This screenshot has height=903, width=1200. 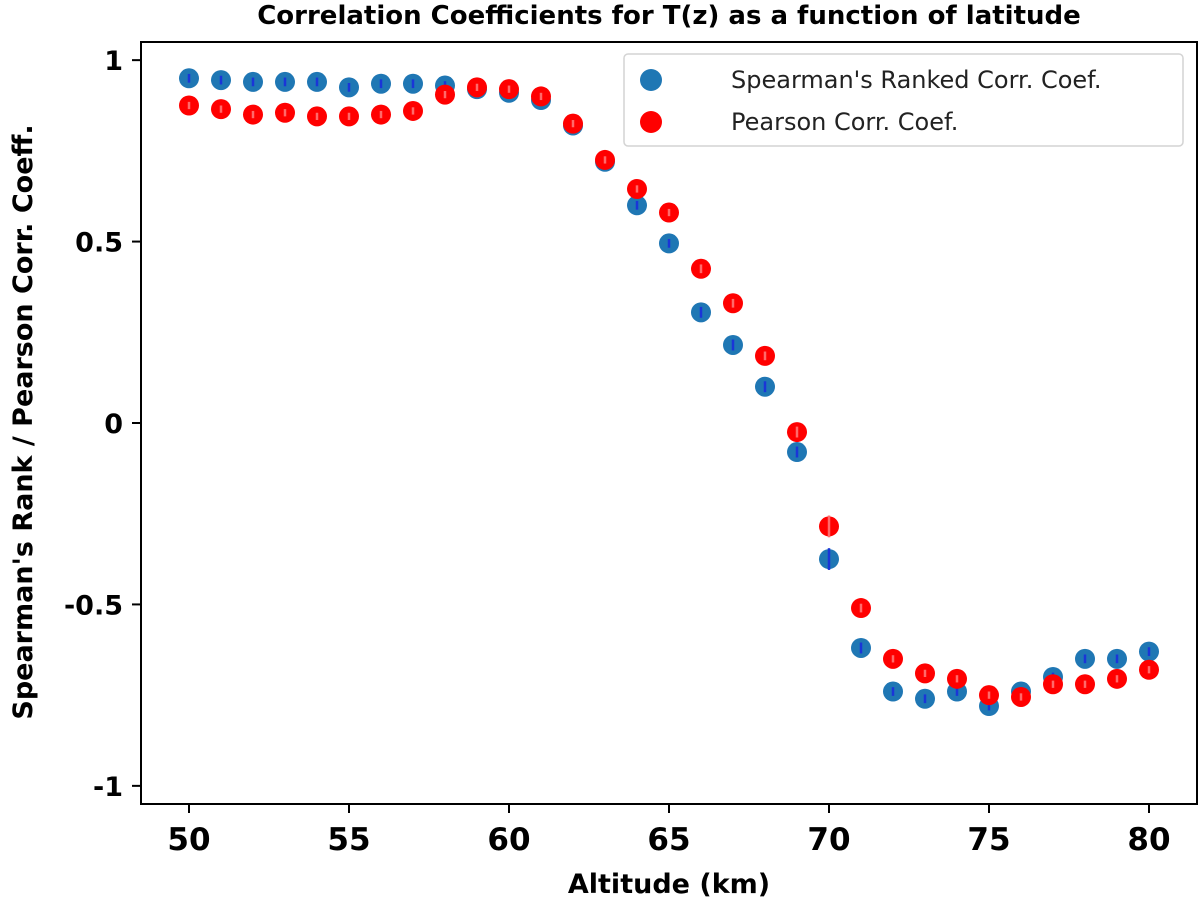 I want to click on x-tick-label: 70, so click(x=828, y=840).